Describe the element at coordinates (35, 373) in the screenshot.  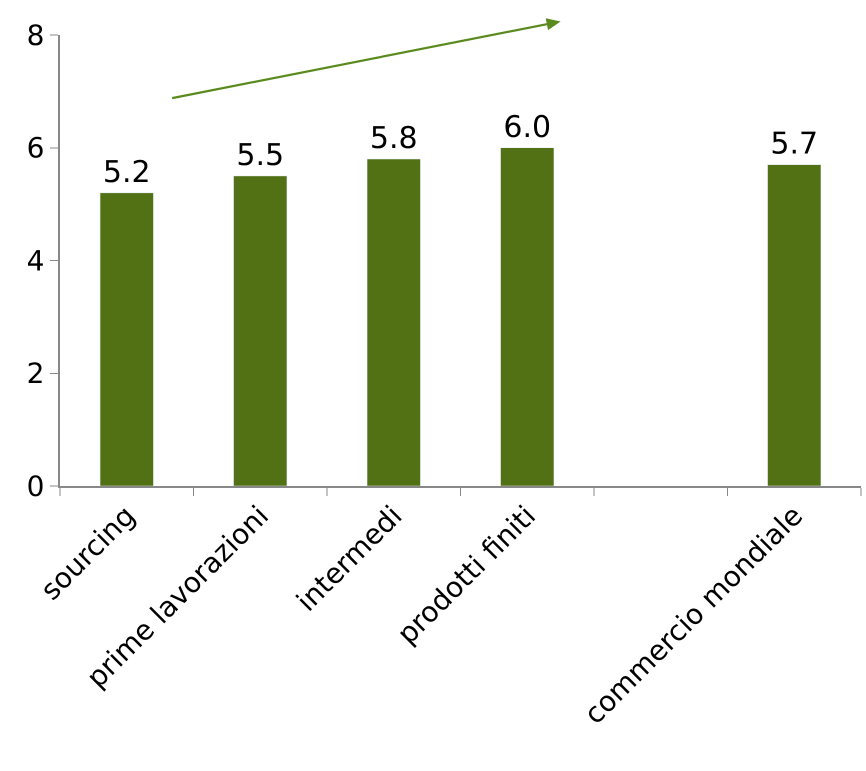
I see `y-tick-label: 2` at that location.